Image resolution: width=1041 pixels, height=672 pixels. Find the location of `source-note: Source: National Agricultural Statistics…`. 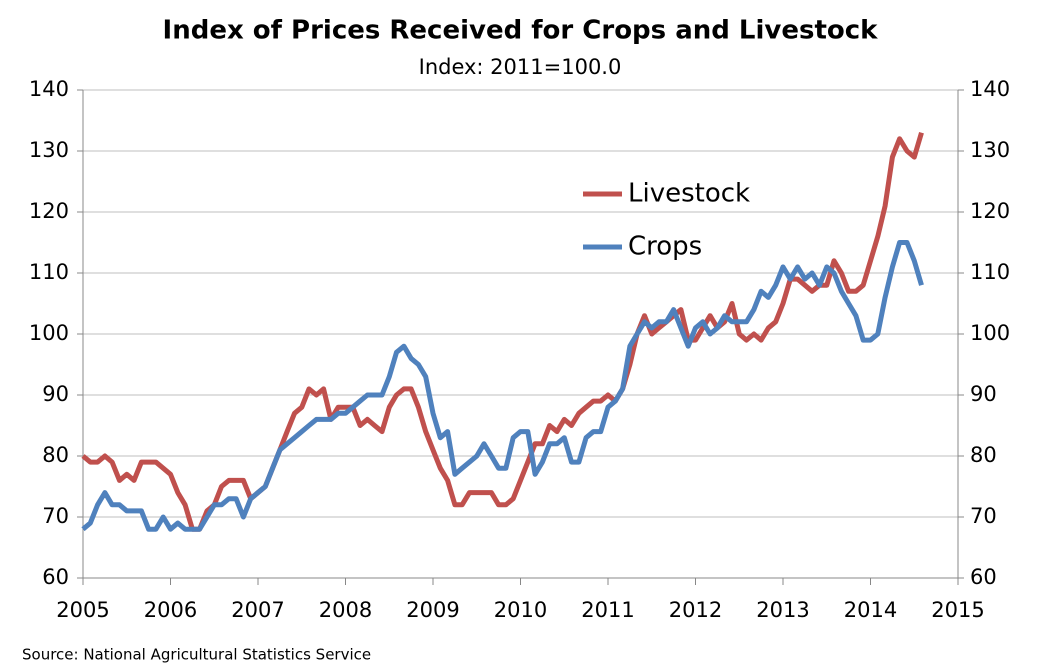

source-note: Source: National Agricultural Statistics… is located at coordinates (196, 655).